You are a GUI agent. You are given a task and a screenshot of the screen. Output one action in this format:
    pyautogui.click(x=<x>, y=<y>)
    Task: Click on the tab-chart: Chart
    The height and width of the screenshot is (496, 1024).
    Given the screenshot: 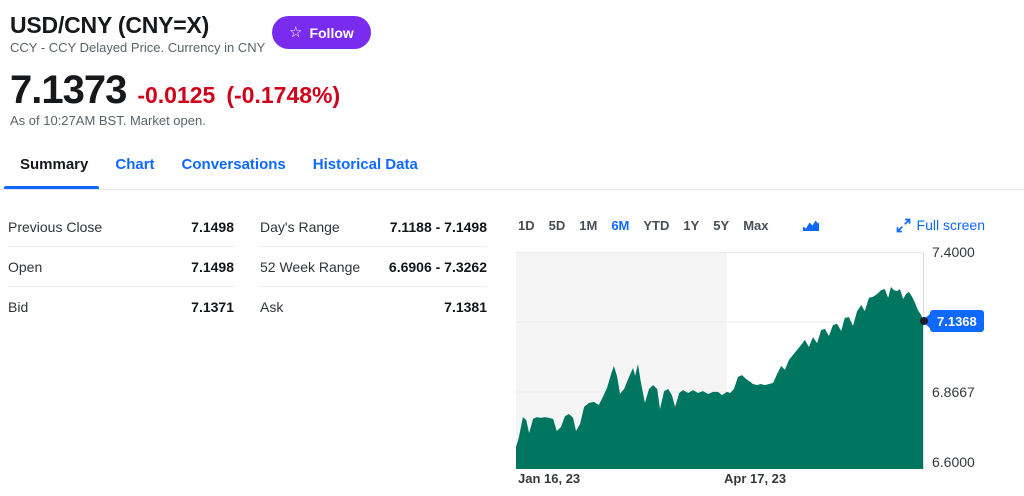 What is the action you would take?
    pyautogui.click(x=135, y=164)
    